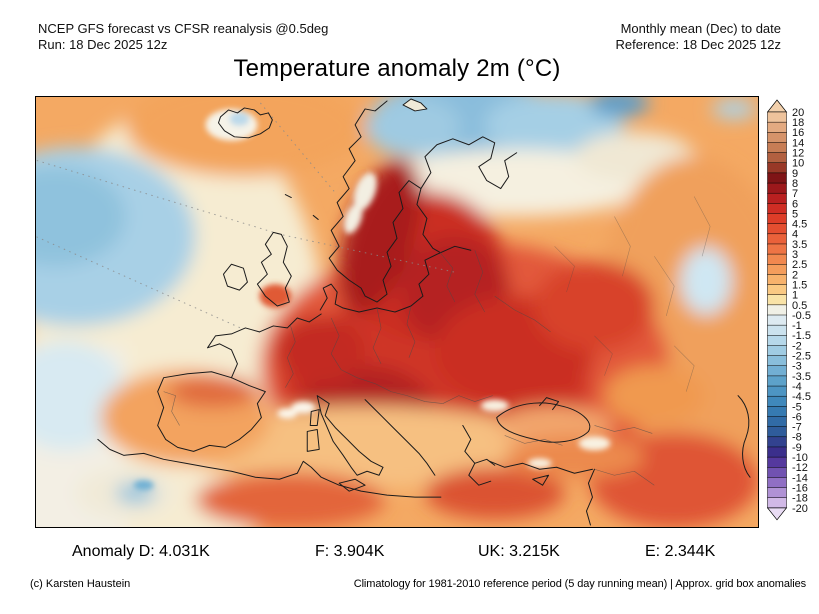 The width and height of the screenshot is (819, 614). Describe the element at coordinates (801, 377) in the screenshot. I see `svg-text: -3.5` at that location.